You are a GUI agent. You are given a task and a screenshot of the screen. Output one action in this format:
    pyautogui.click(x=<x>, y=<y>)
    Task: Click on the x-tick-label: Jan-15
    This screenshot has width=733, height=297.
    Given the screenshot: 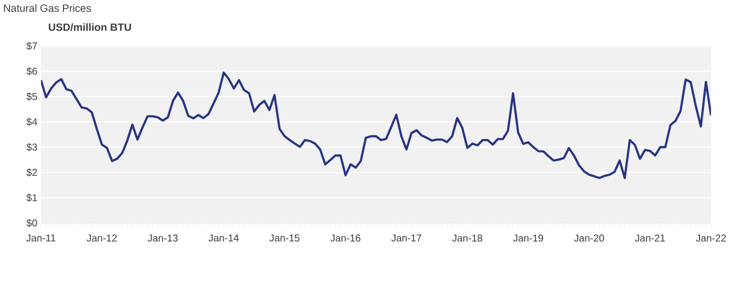 What is the action you would take?
    pyautogui.click(x=285, y=238)
    